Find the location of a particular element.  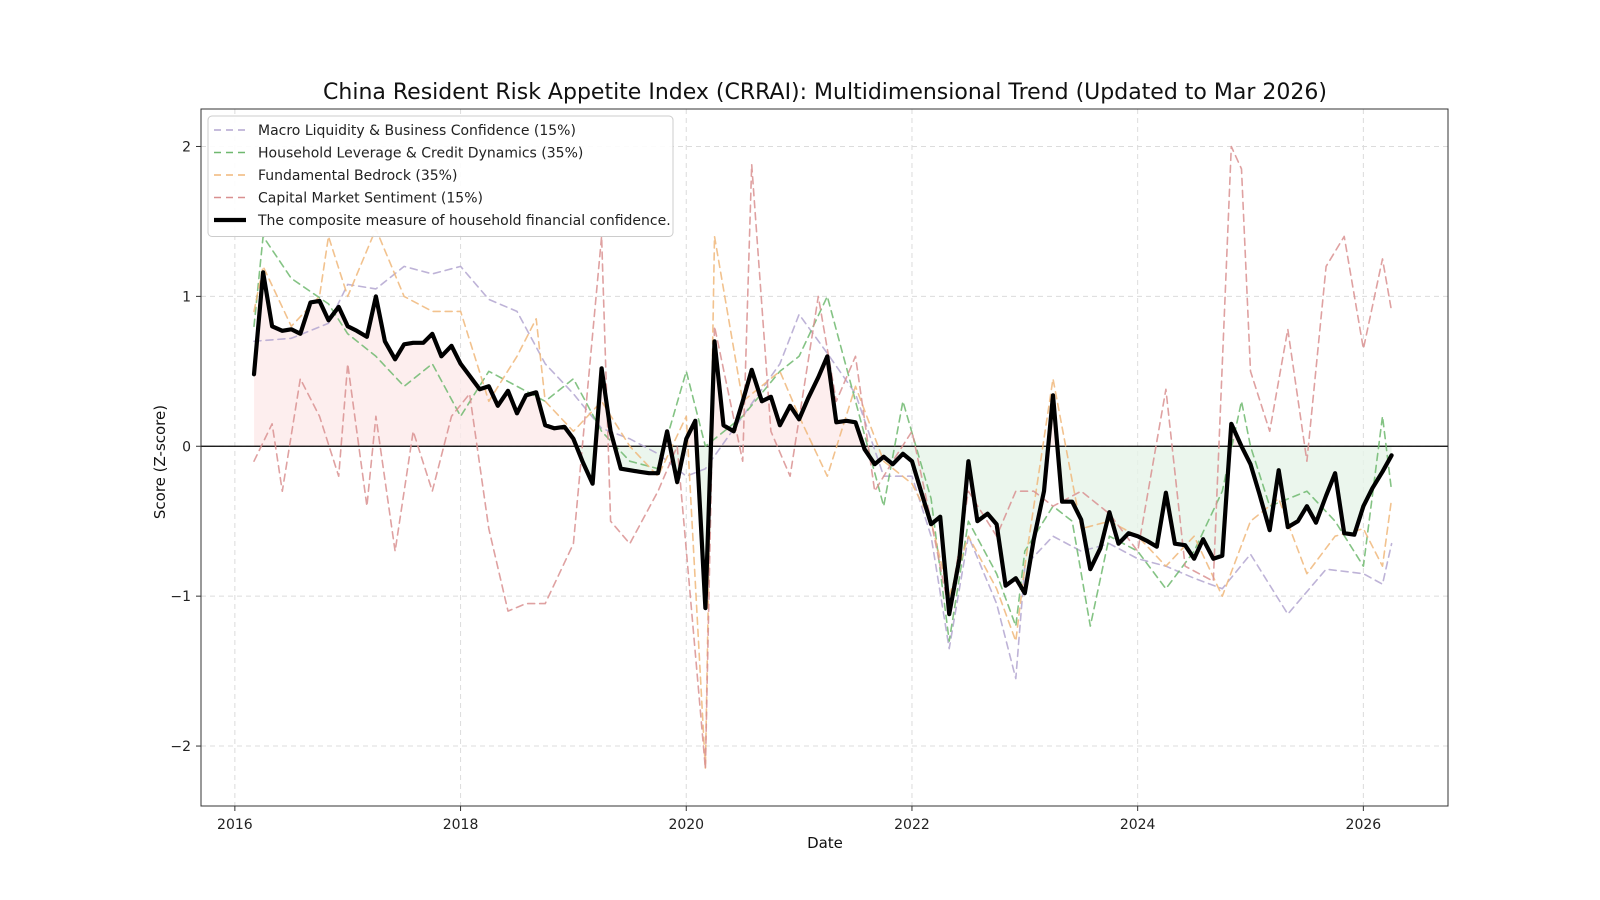

x-tick-label: 2022 is located at coordinates (912, 825).